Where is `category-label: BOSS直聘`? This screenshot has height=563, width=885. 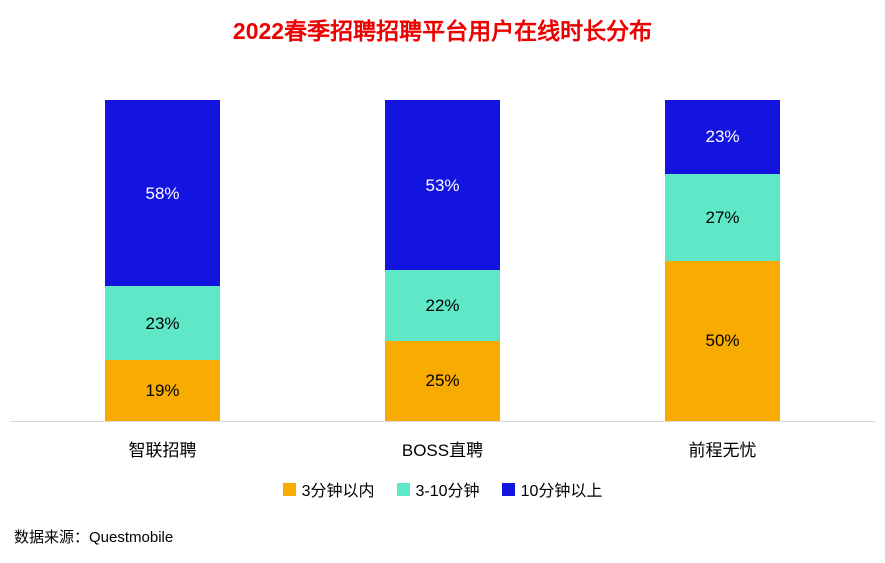
category-label: BOSS直聘 is located at coordinates (442, 450).